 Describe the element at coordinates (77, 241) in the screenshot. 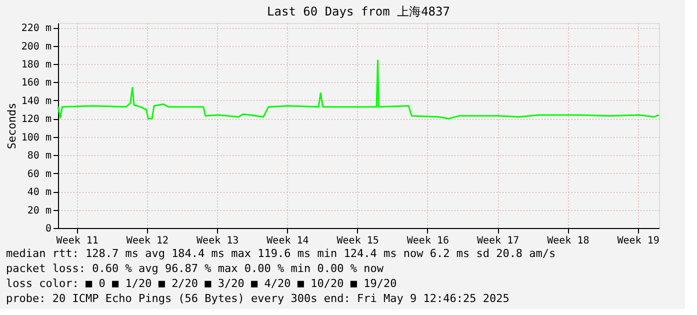

I see `x-tick-label: Week 11` at that location.